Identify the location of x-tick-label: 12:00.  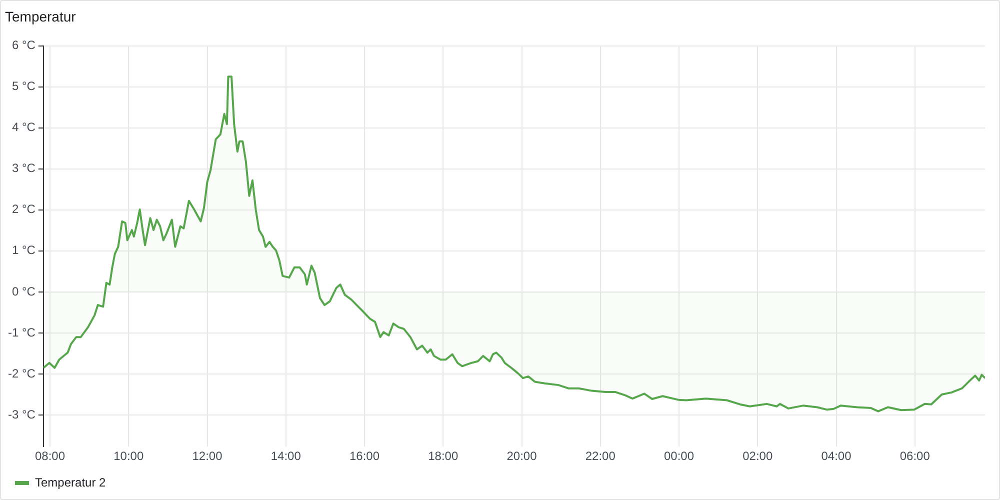
(207, 456).